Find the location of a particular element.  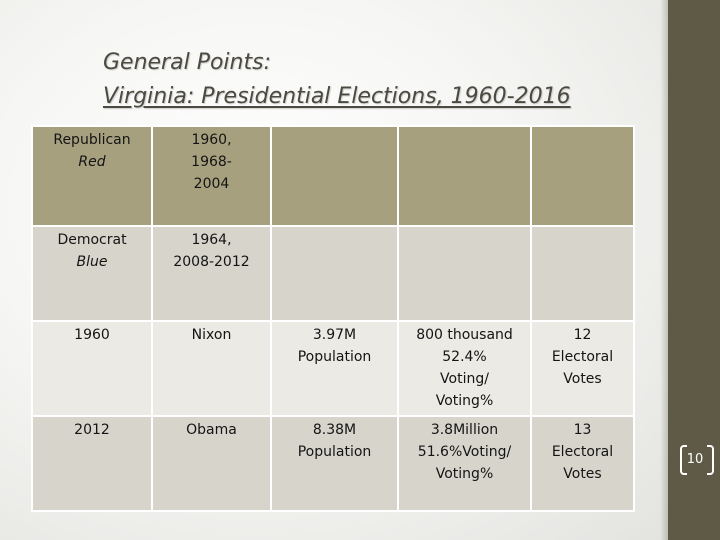

cell-line: 51.6%Voting/ is located at coordinates (464, 452).